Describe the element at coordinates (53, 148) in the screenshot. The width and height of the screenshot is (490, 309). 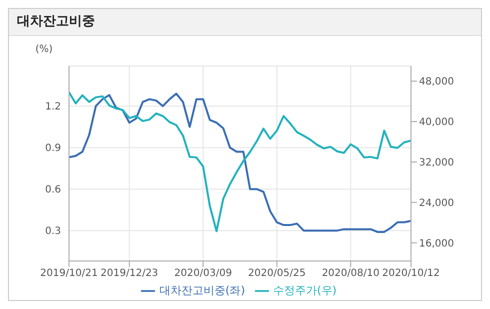
I see `y-tick-label: 0.9` at that location.